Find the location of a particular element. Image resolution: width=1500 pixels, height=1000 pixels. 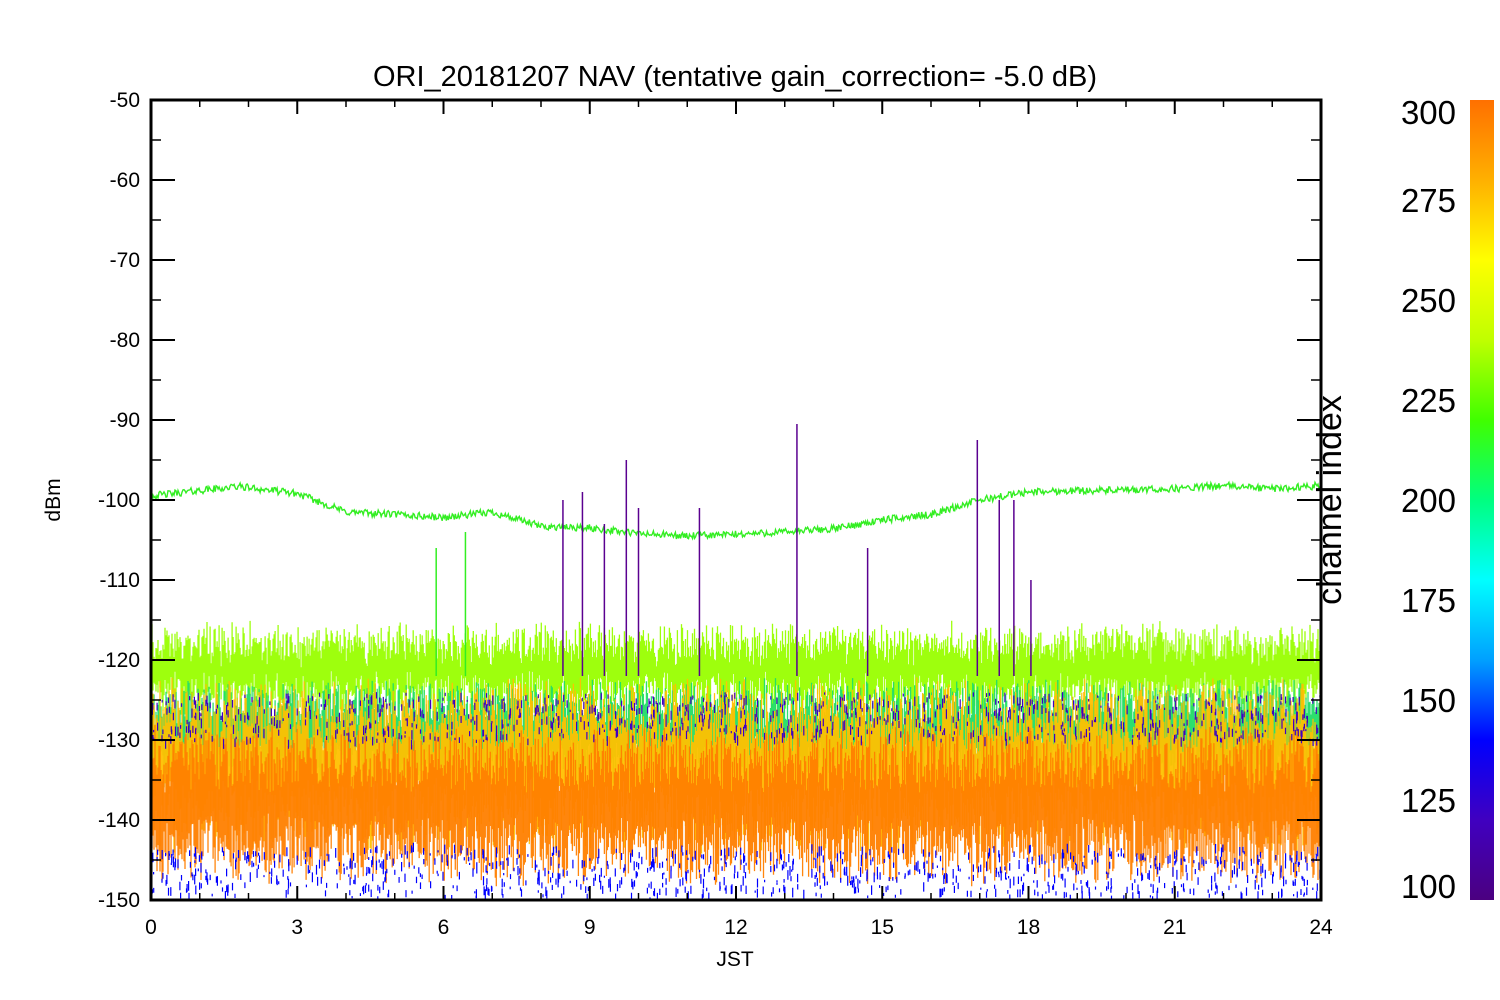

y-tick-label: -100 is located at coordinates (119, 500).